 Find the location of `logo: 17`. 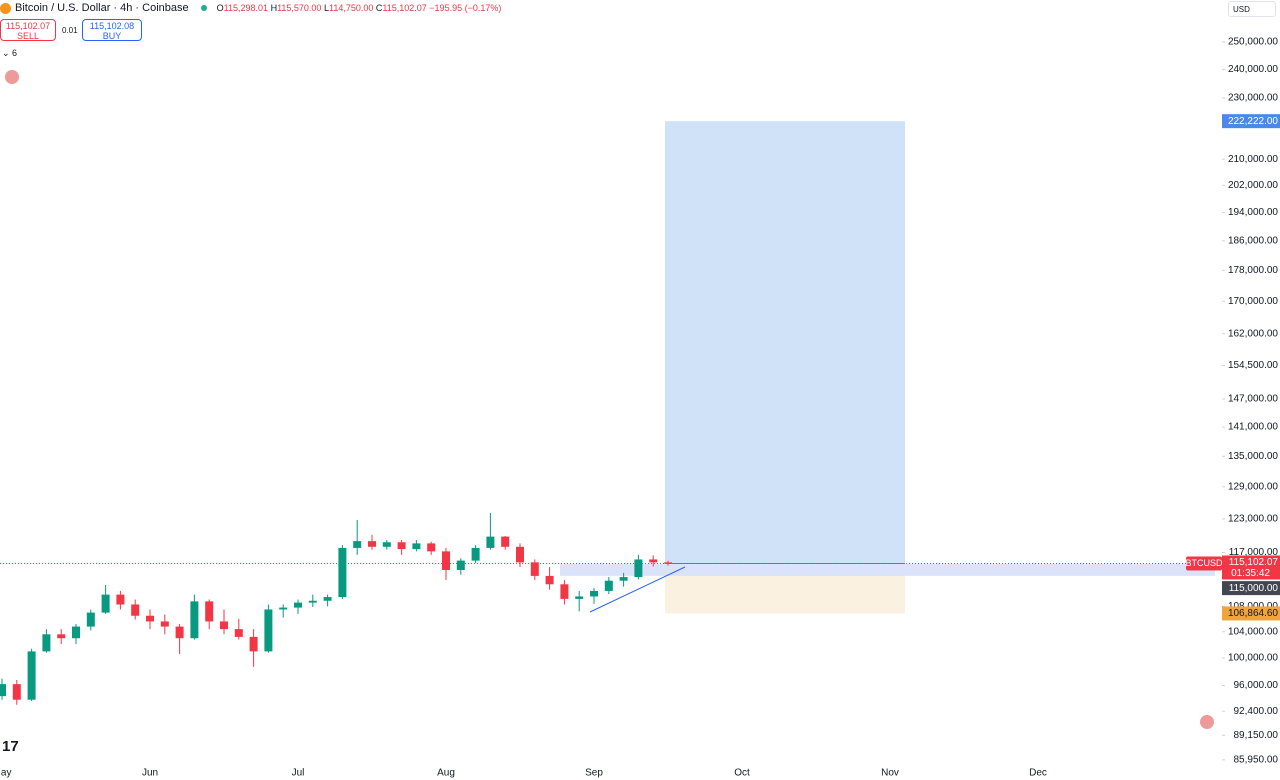

logo: 17 is located at coordinates (10, 746).